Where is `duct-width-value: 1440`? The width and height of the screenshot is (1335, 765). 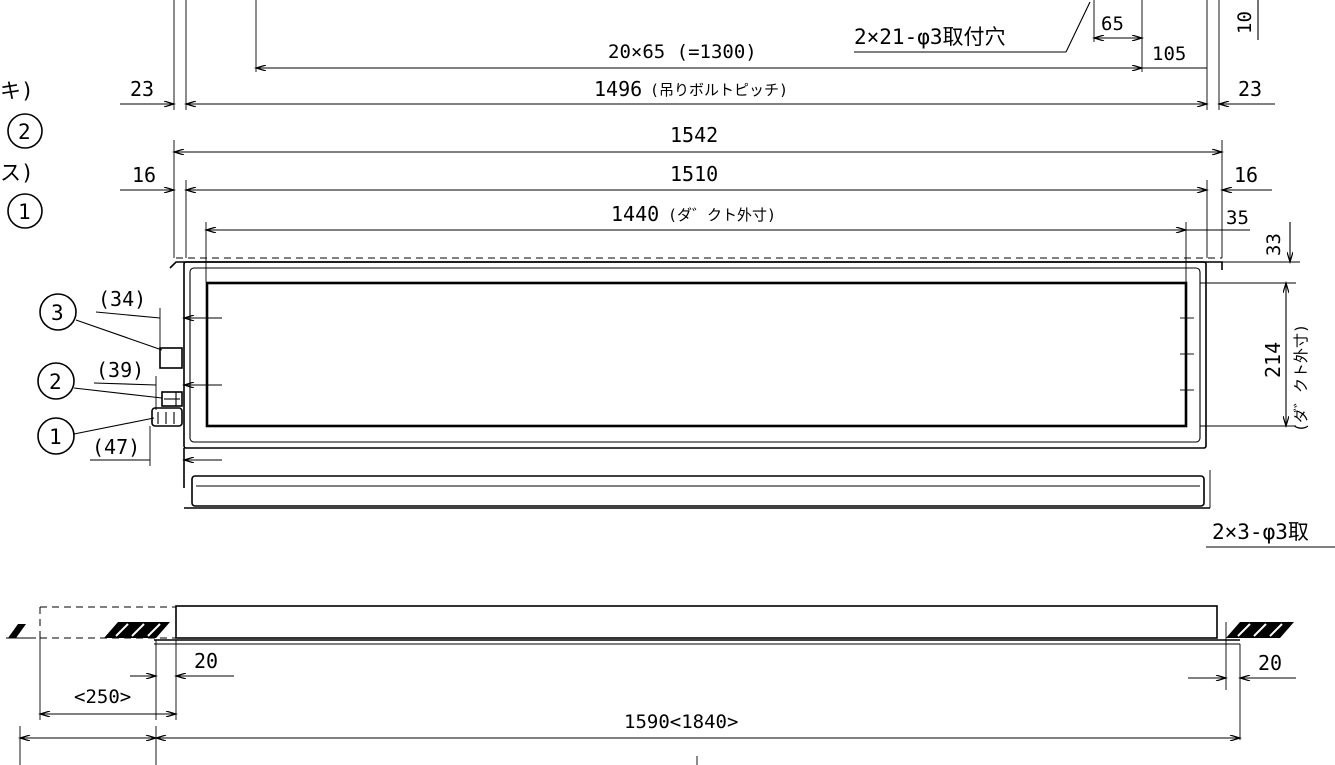 duct-width-value: 1440 is located at coordinates (635, 214).